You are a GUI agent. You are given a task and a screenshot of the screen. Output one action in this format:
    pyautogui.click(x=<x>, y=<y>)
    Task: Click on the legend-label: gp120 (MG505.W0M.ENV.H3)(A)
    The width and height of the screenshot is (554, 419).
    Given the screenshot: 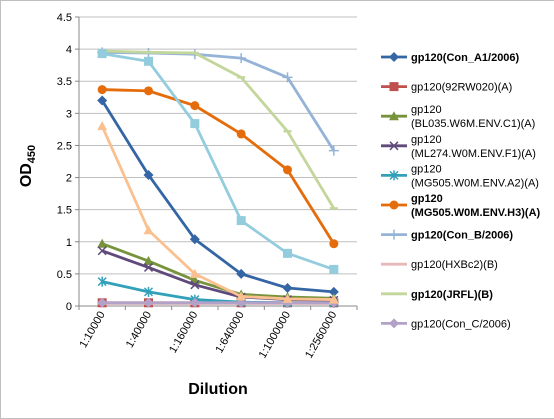 What is the action you would take?
    pyautogui.click(x=476, y=206)
    